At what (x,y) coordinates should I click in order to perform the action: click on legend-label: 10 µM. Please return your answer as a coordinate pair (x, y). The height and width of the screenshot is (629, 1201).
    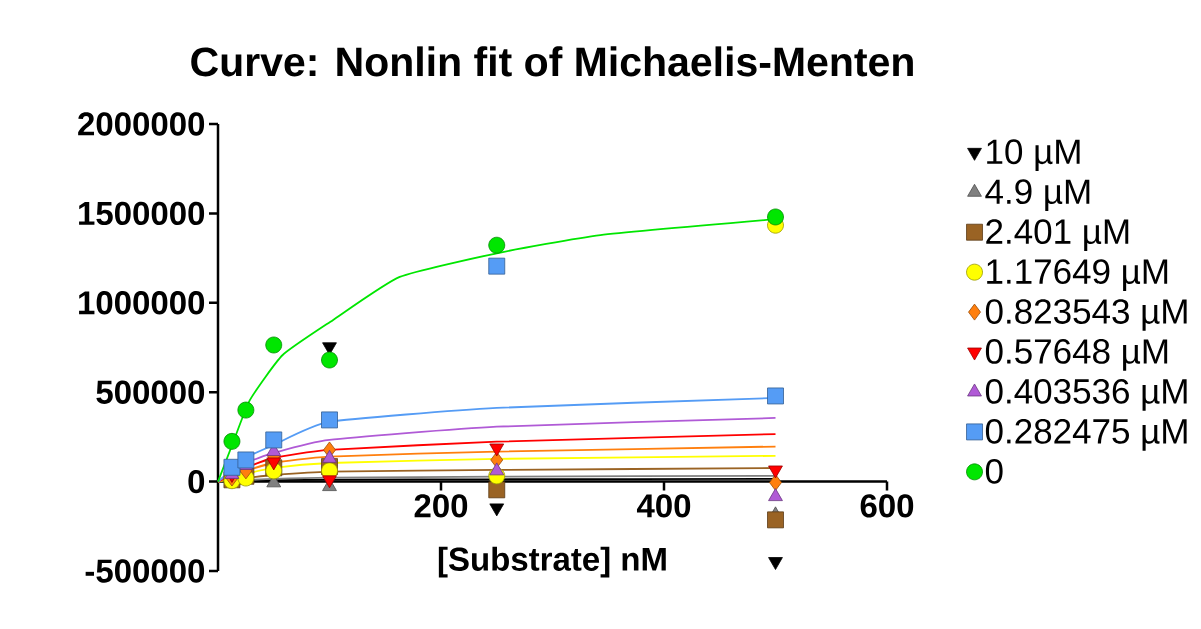
    Looking at the image, I should click on (1033, 155).